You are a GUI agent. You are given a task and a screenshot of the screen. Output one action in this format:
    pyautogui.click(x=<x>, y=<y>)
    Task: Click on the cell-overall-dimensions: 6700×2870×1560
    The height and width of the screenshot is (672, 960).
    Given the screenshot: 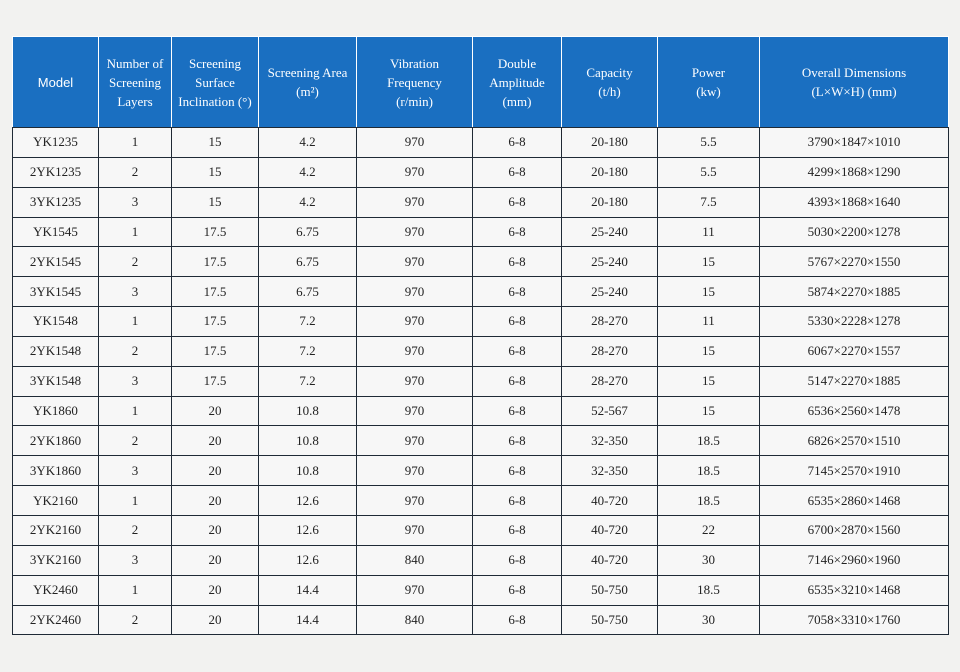 What is the action you would take?
    pyautogui.click(x=854, y=530)
    